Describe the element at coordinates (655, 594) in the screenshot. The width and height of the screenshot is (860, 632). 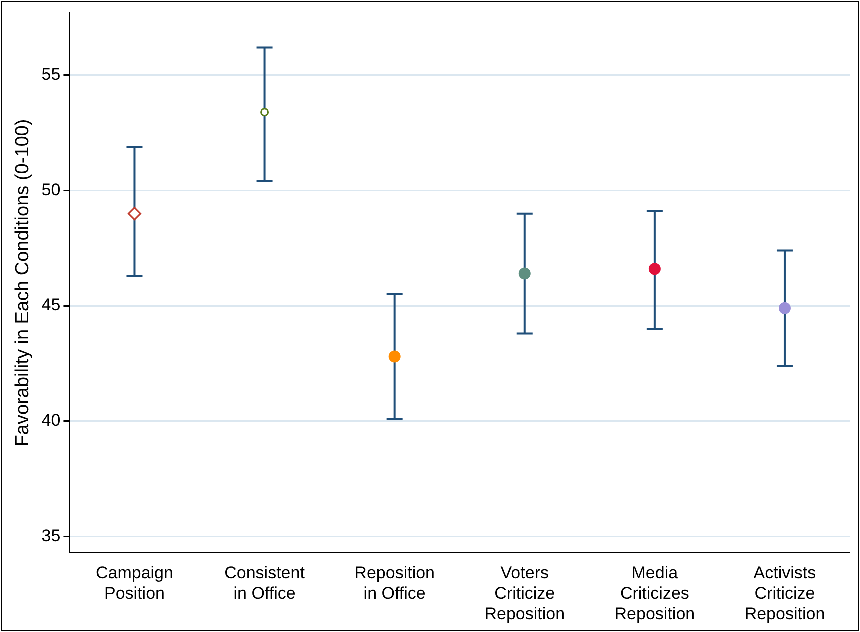
I see `x-tick-label: Media Criticizes Reposition` at that location.